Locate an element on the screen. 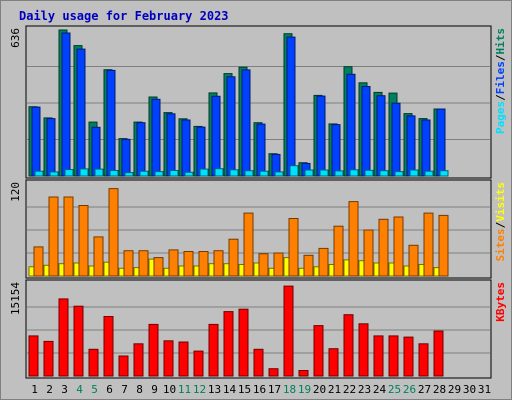 The image size is (512, 400). day-label-2: 2 is located at coordinates (49, 389).